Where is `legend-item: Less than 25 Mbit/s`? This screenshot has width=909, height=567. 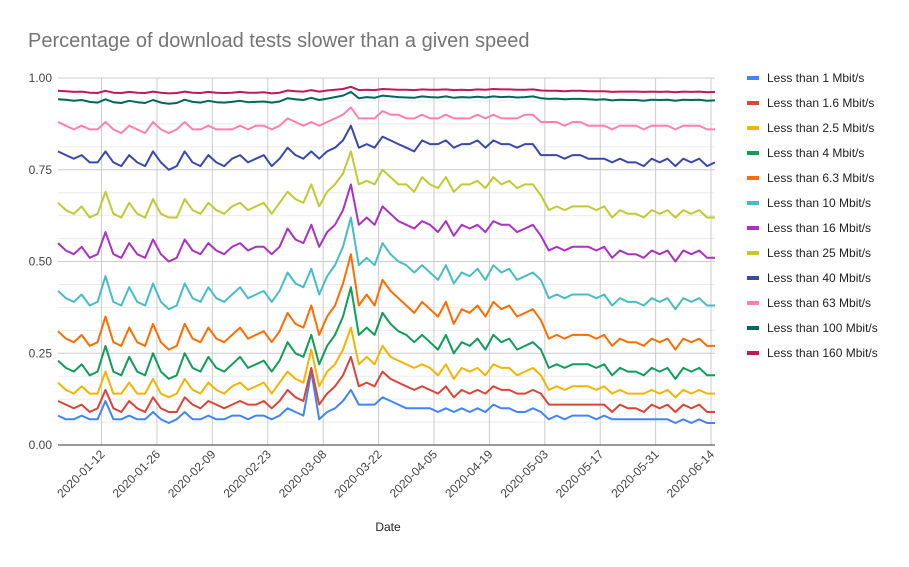
legend-item: Less than 25 Mbit/s is located at coordinates (809, 253).